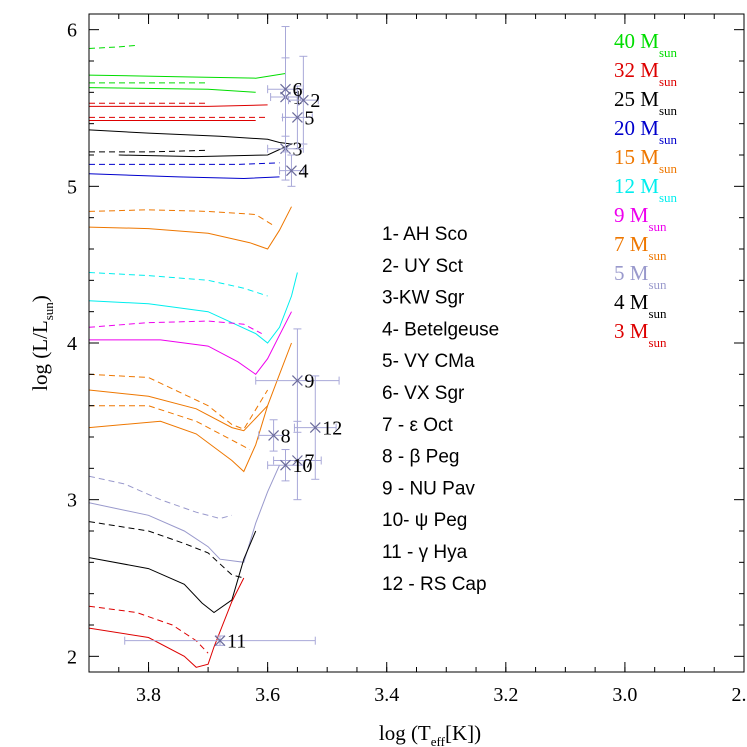  Describe the element at coordinates (622, 273) in the screenshot. I see `legend-mass: 5` at that location.